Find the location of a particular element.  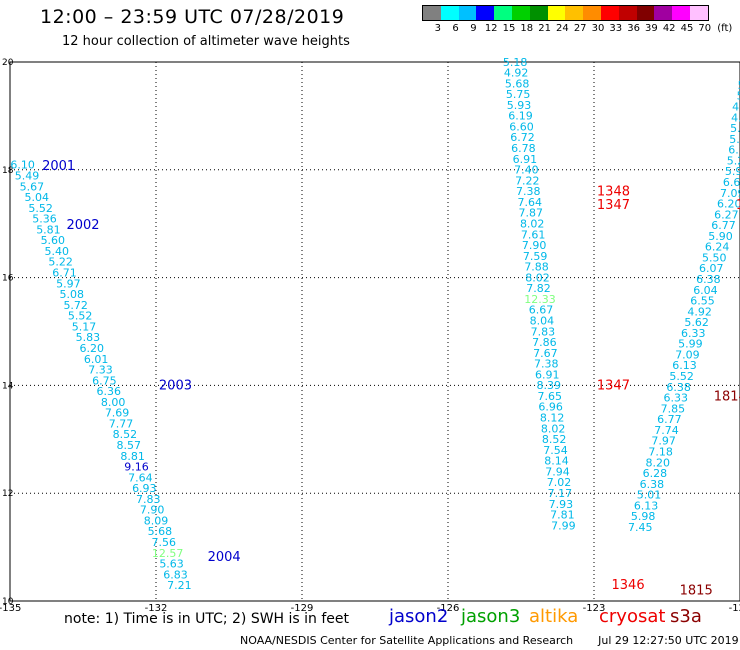

wave-height-value: 7.69 is located at coordinates (117, 413).